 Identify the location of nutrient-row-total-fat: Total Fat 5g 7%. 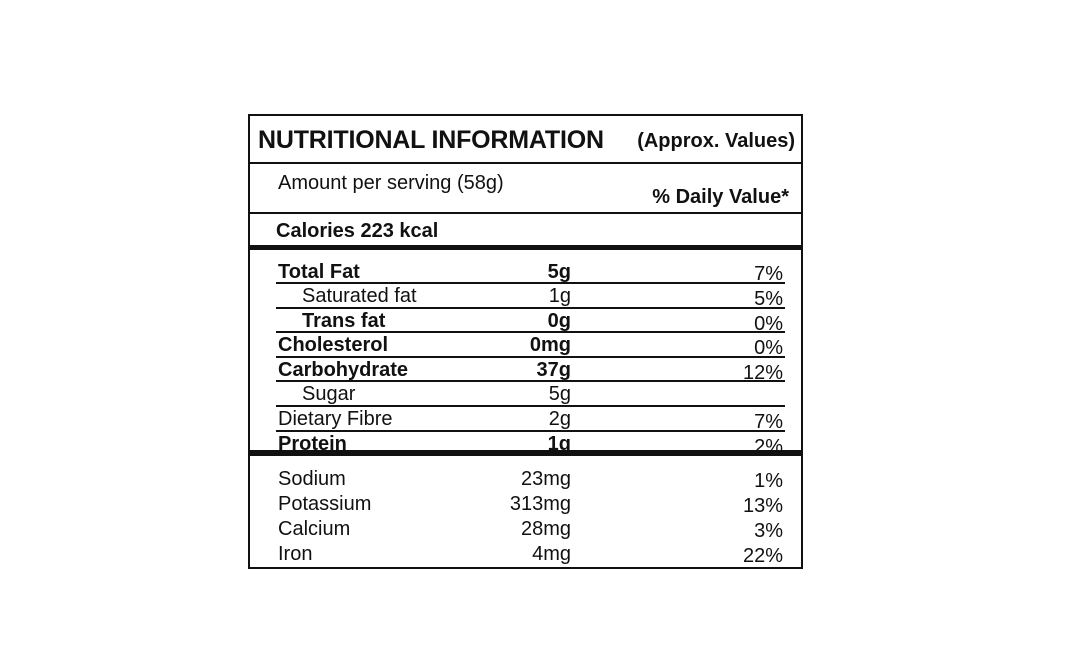
(530, 271).